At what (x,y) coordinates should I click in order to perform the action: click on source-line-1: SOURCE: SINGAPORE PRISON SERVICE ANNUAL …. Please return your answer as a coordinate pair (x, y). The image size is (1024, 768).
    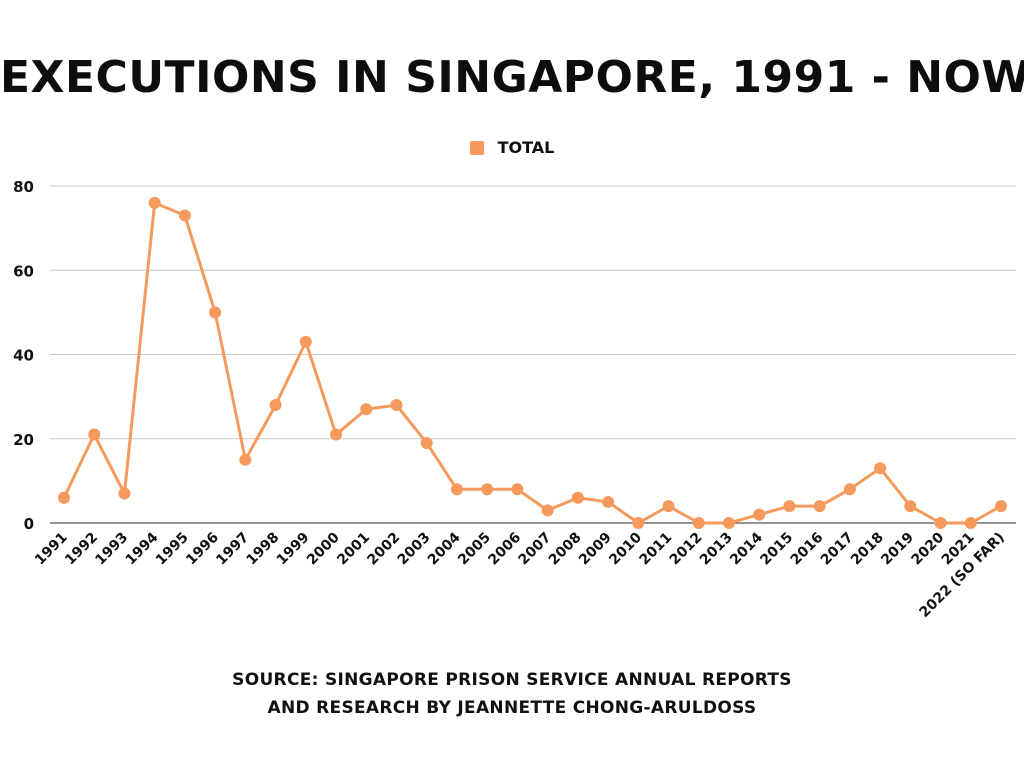
    Looking at the image, I should click on (512, 680).